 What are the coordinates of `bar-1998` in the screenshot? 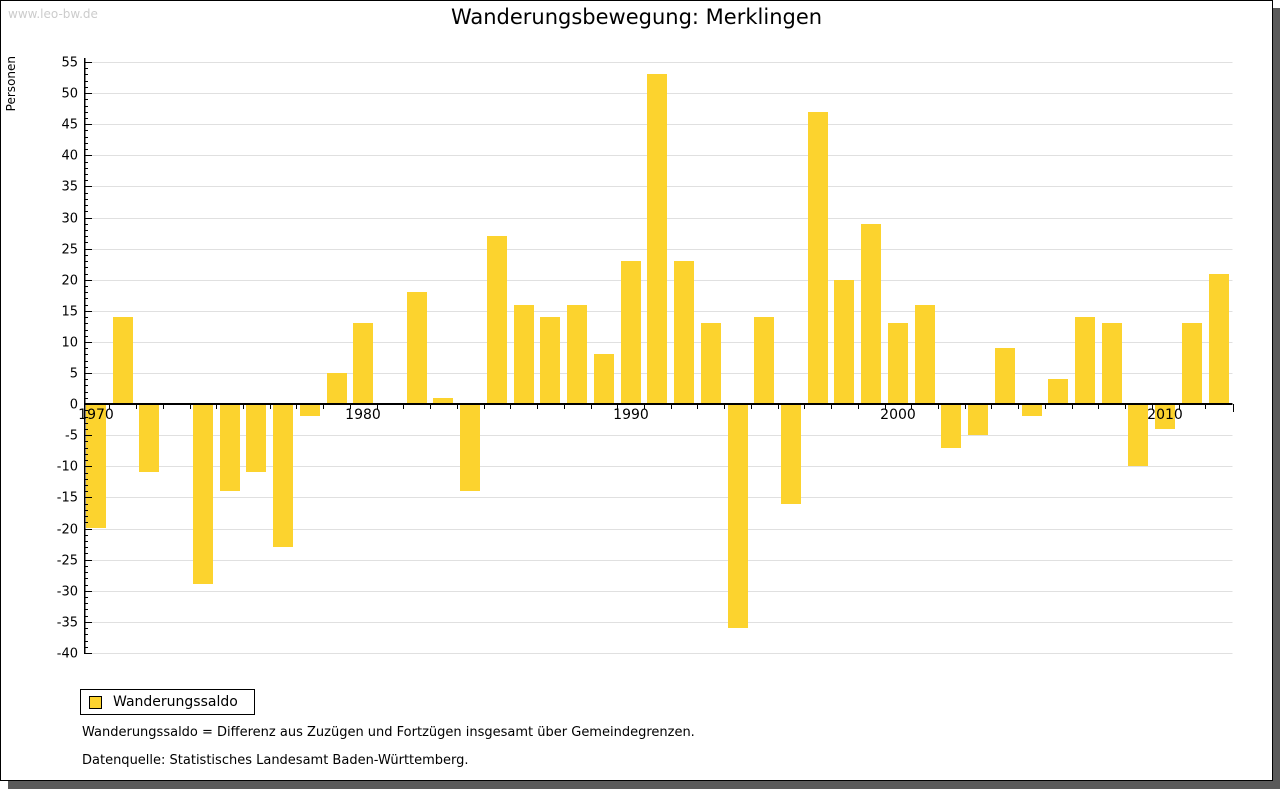 It's located at (844, 342).